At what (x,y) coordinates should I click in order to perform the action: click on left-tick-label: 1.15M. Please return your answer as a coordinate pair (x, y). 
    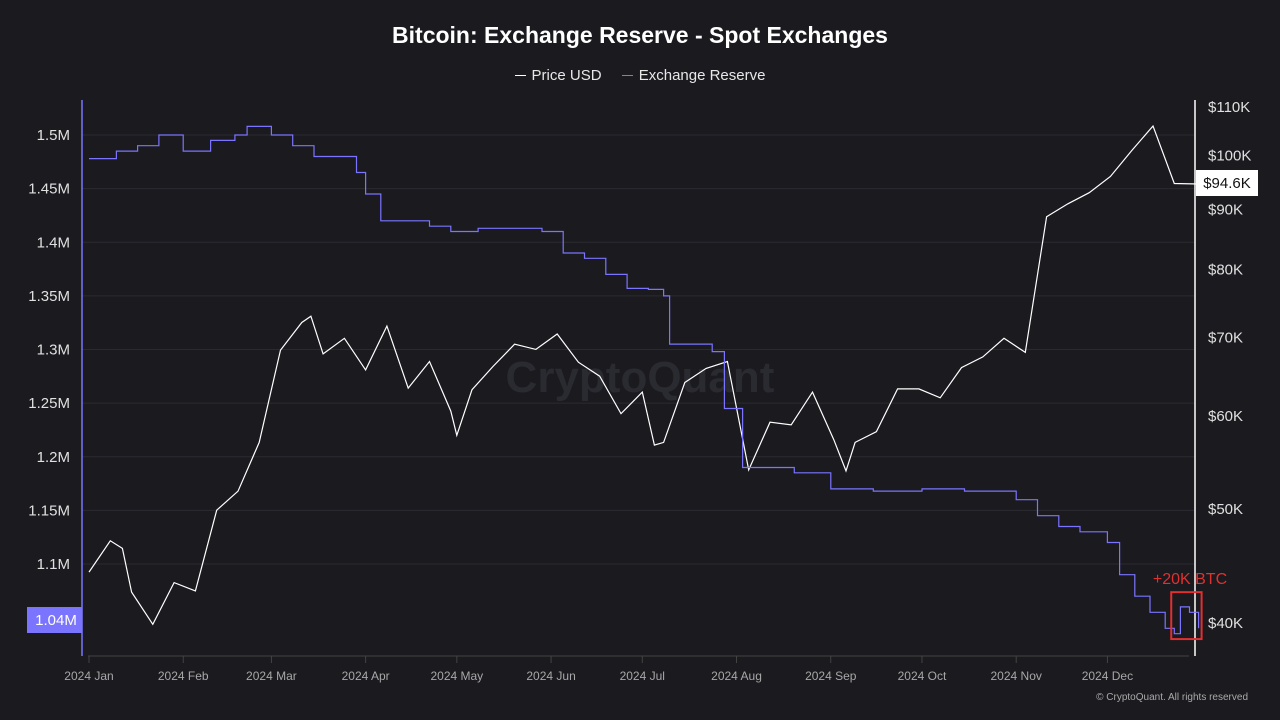
    Looking at the image, I should click on (49, 510).